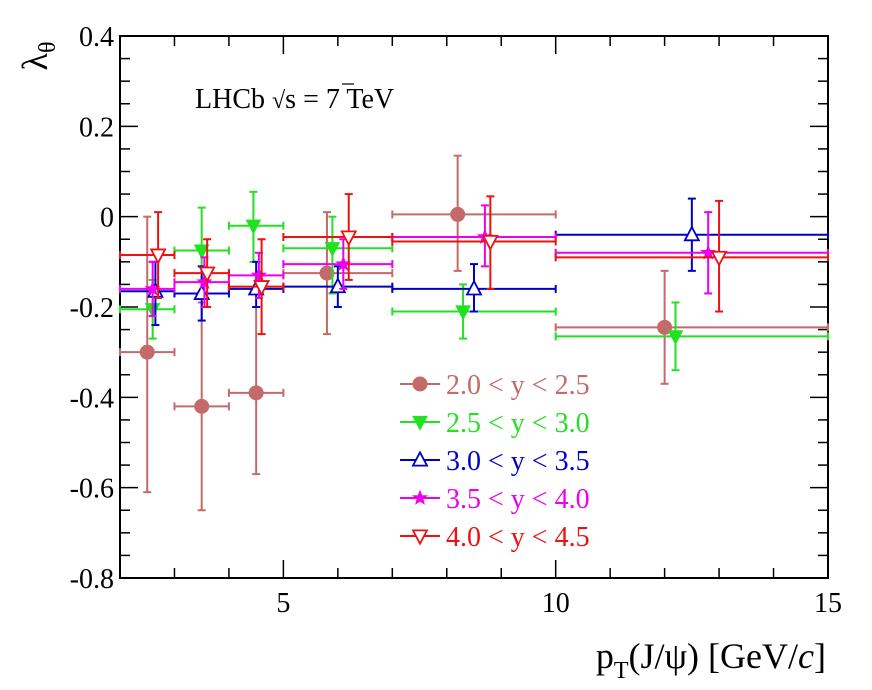 This screenshot has height=690, width=872. I want to click on y-axis-title: λθ, so click(38, 56).